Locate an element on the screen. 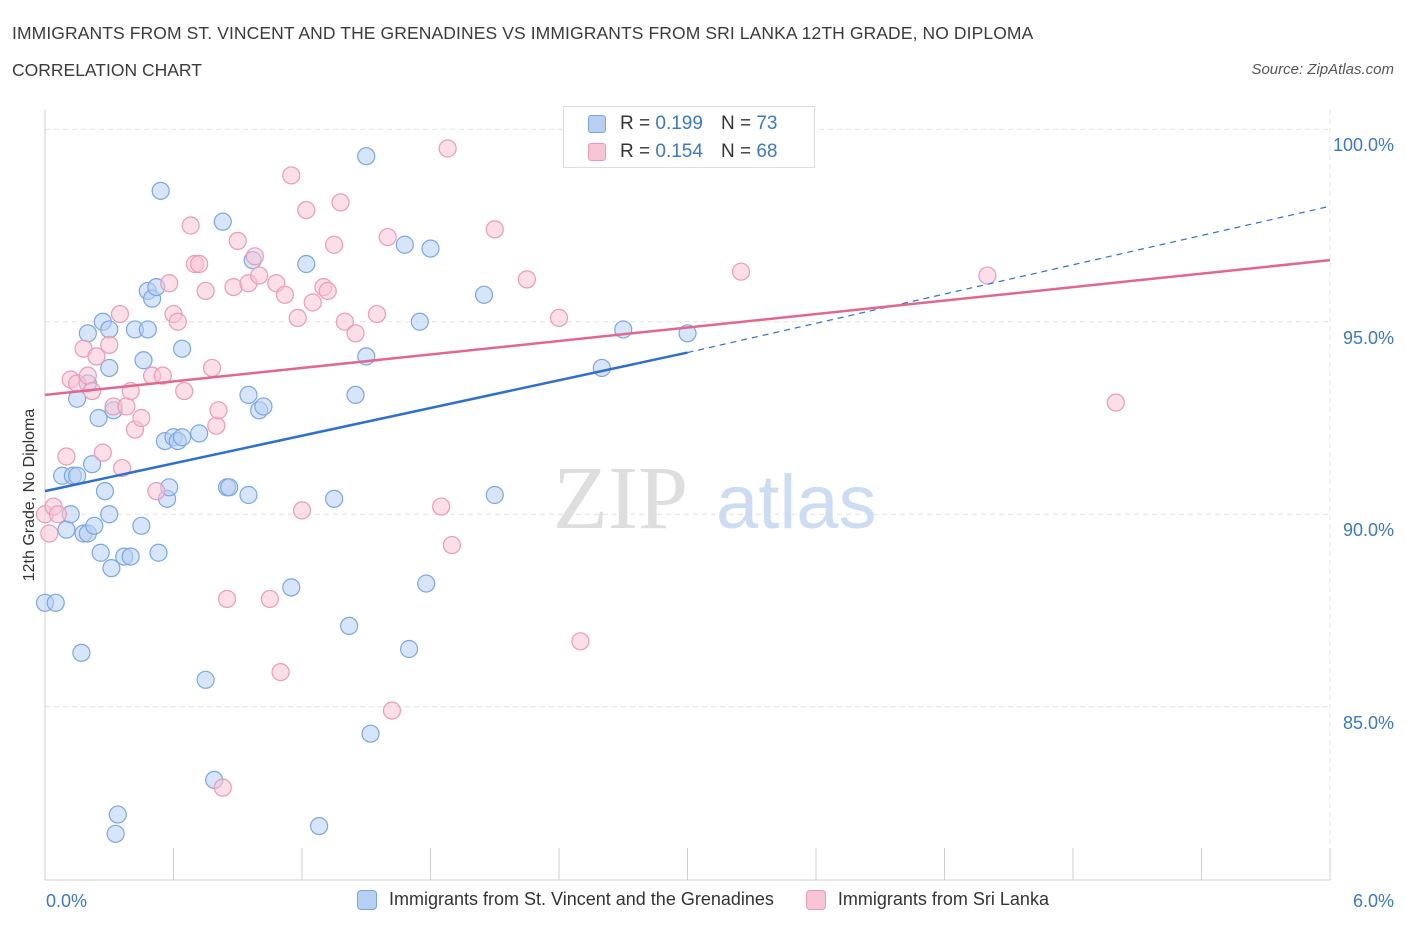 Image resolution: width=1406 pixels, height=930 pixels. legend-row-series2: R = 0.154 N = 68 is located at coordinates (682, 152).